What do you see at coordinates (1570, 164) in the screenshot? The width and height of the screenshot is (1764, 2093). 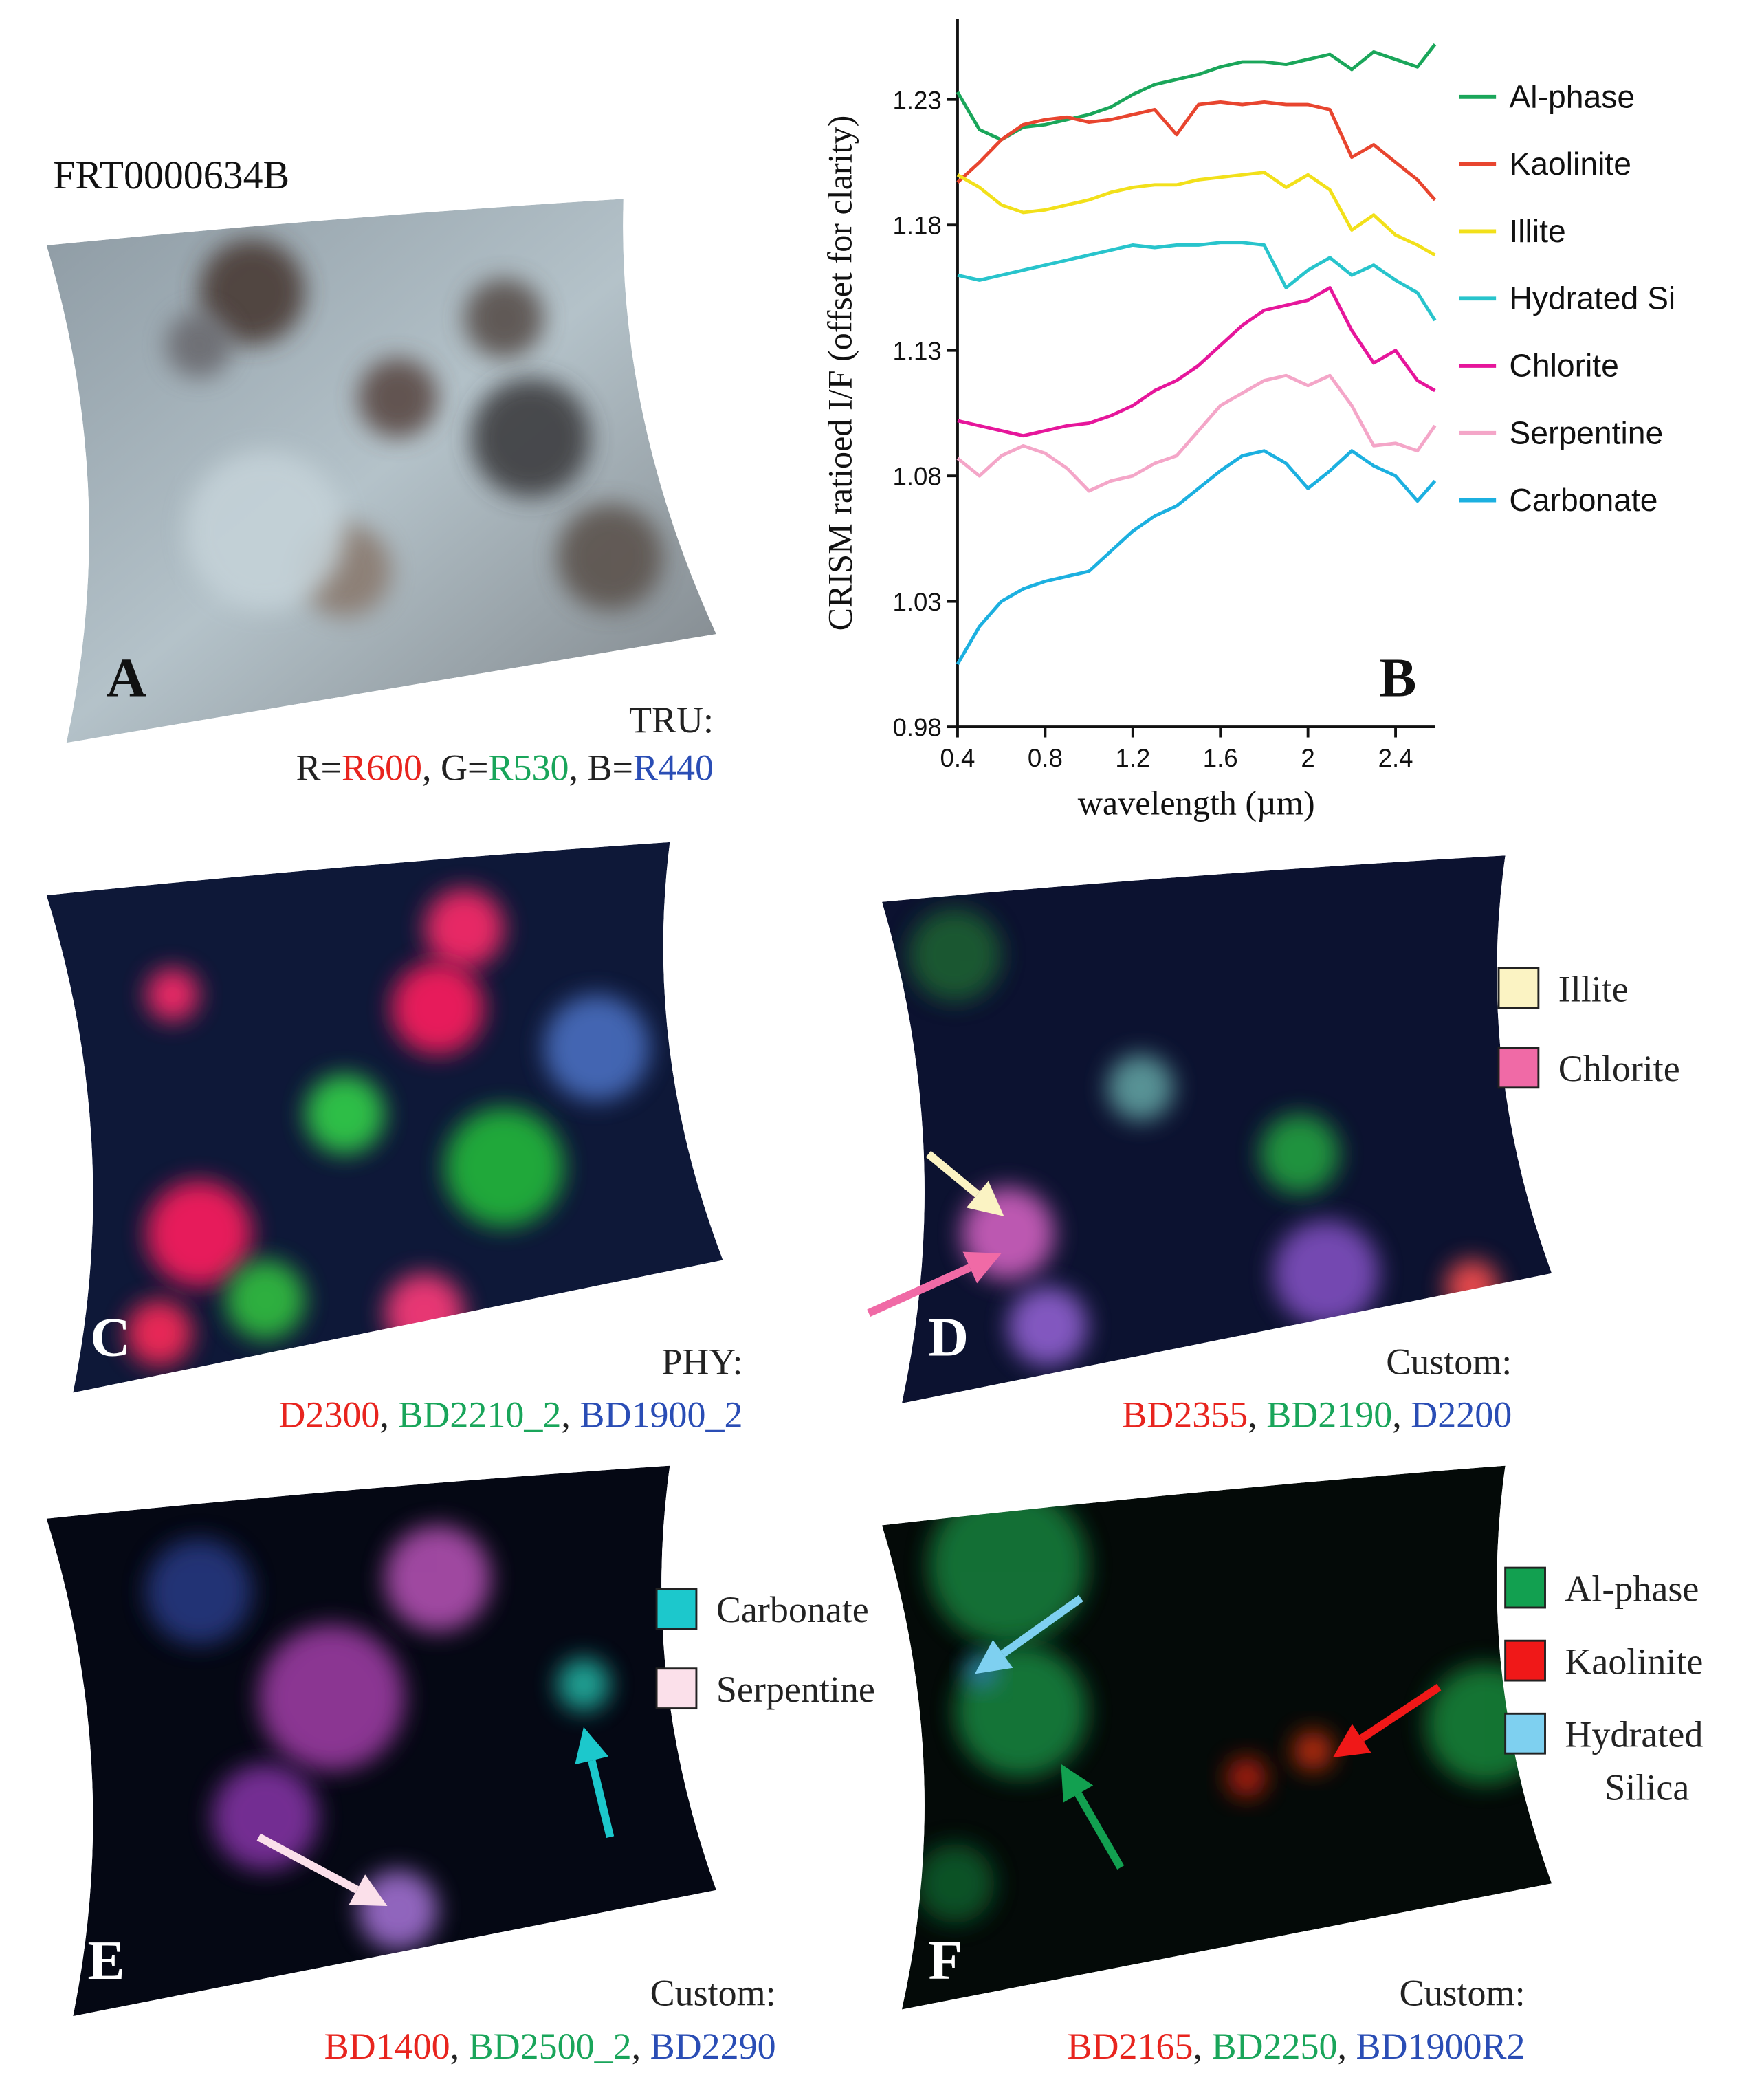 I see `legend-label: Kaolinite` at bounding box center [1570, 164].